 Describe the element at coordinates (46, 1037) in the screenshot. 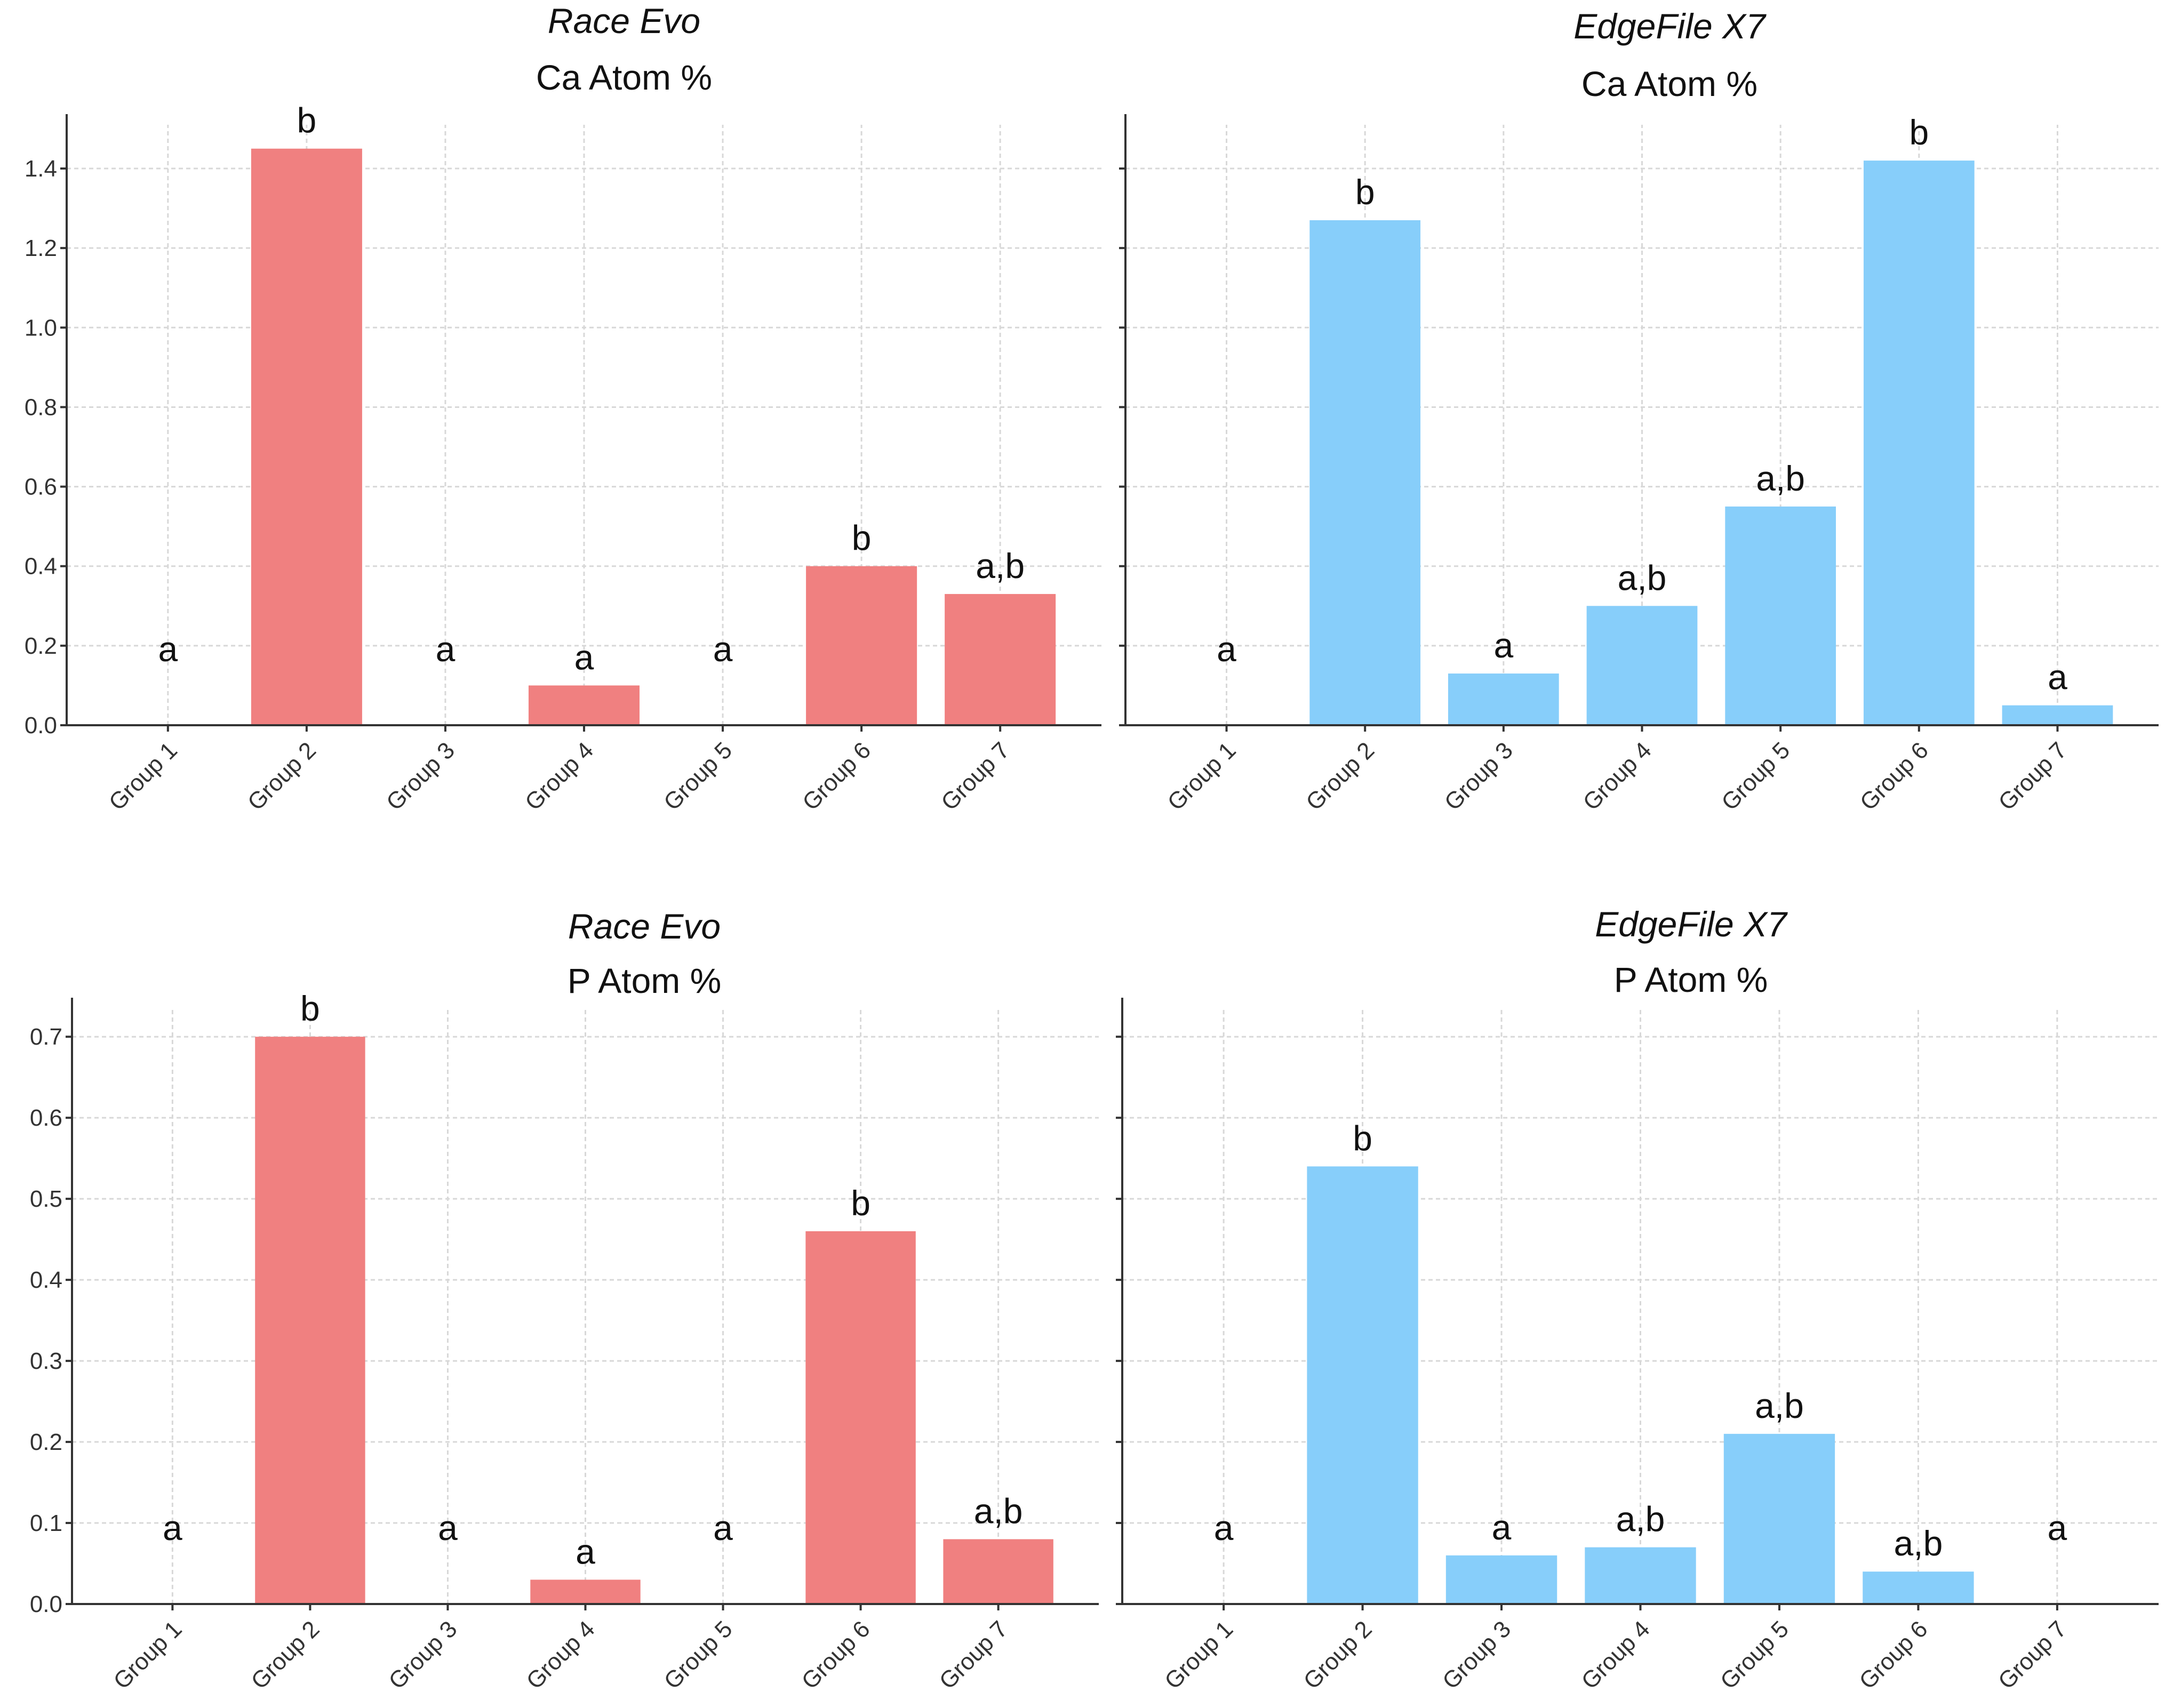

I see `y-tick-label: 0.7` at that location.